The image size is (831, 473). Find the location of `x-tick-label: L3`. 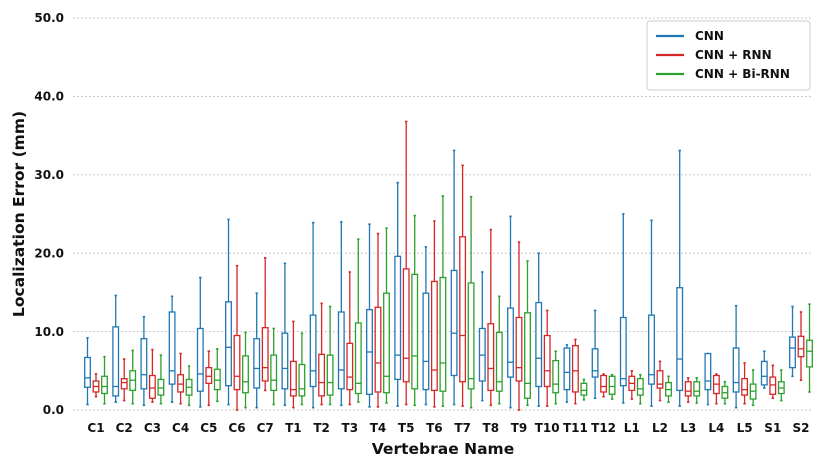

x-tick-label: L3 is located at coordinates (688, 428).